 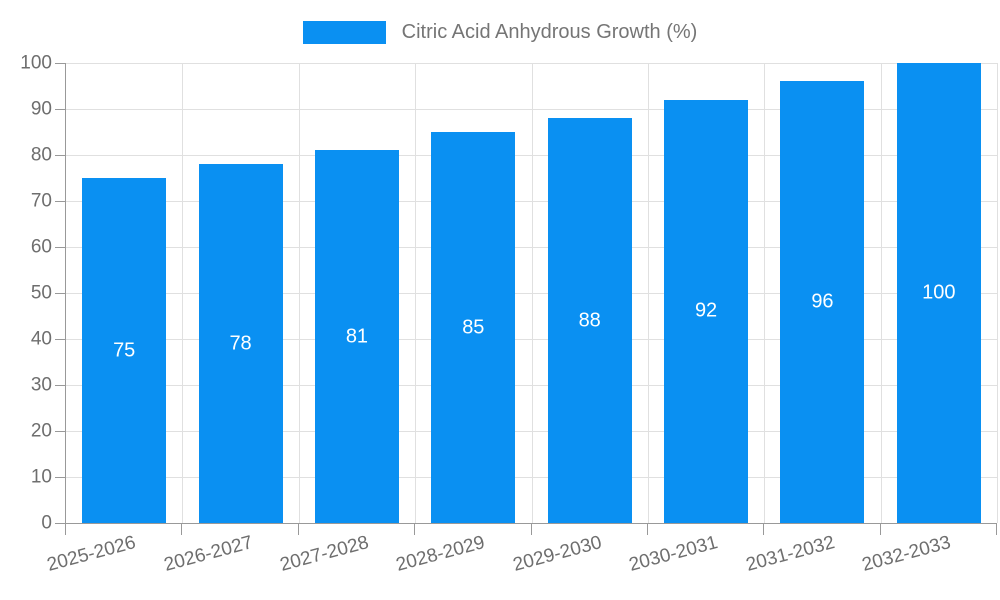 I want to click on y-axis-label: 80, so click(x=41, y=155).